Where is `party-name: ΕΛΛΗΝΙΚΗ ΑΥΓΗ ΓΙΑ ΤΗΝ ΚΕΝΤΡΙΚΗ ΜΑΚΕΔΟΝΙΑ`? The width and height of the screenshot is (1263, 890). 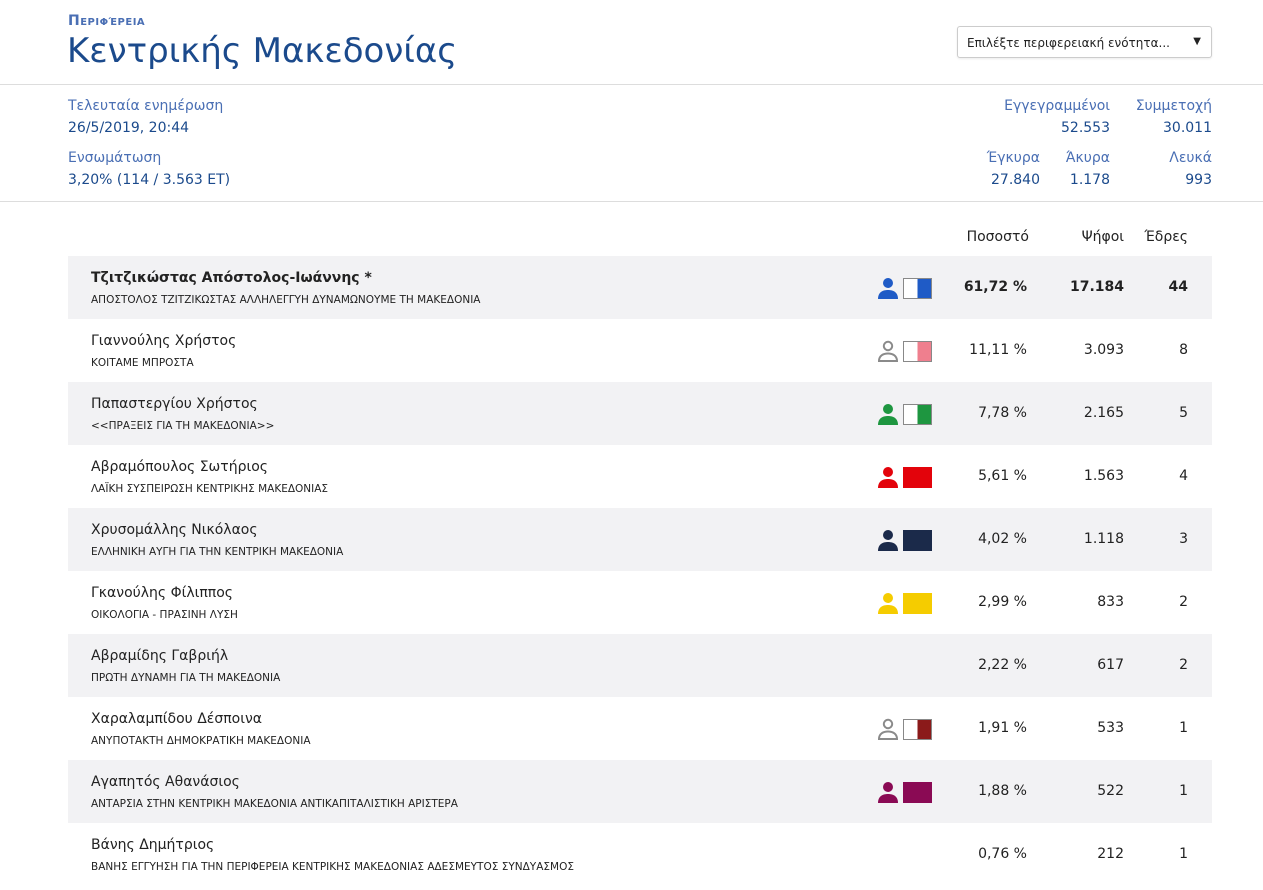
party-name: ΕΛΛΗΝΙΚΗ ΑΥΓΗ ΓΙΑ ΤΗΝ ΚΕΝΤΡΙΚΗ ΜΑΚΕΔΟΝΙΑ is located at coordinates (217, 552).